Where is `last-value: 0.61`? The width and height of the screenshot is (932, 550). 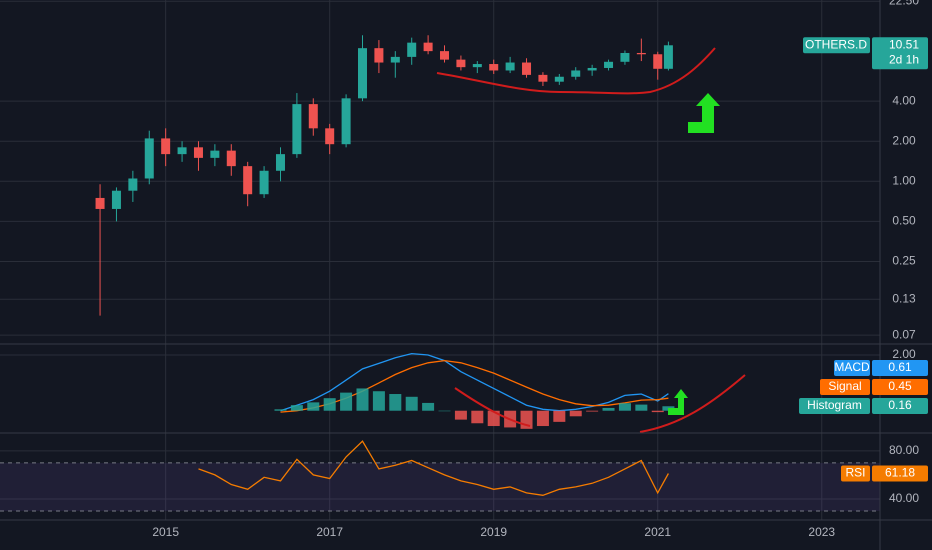 last-value: 0.61 is located at coordinates (900, 367).